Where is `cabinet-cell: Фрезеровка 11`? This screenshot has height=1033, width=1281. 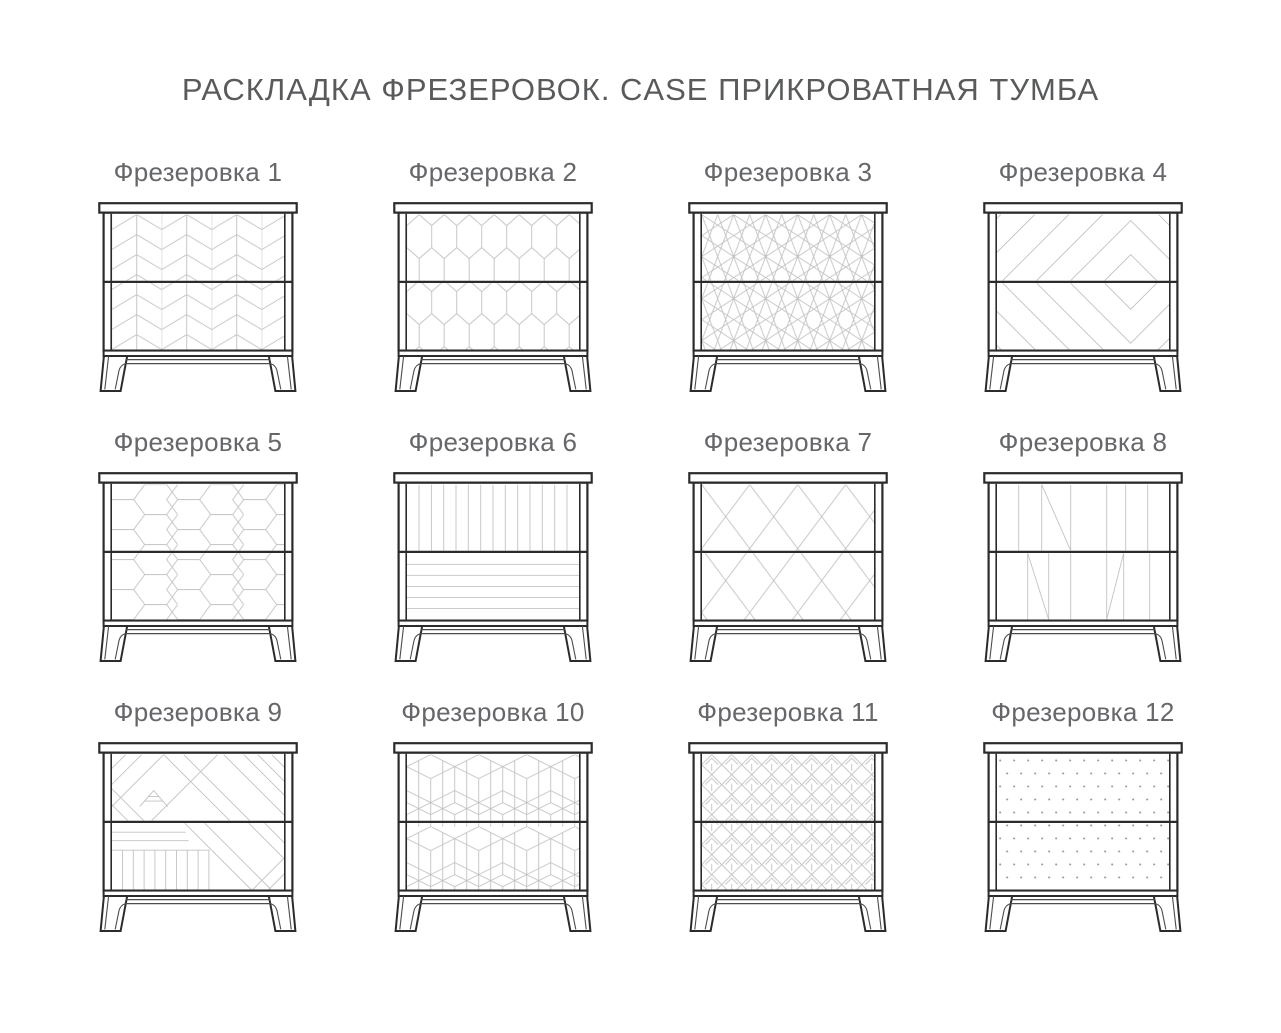
cabinet-cell: Фрезеровка 11 is located at coordinates (788, 814).